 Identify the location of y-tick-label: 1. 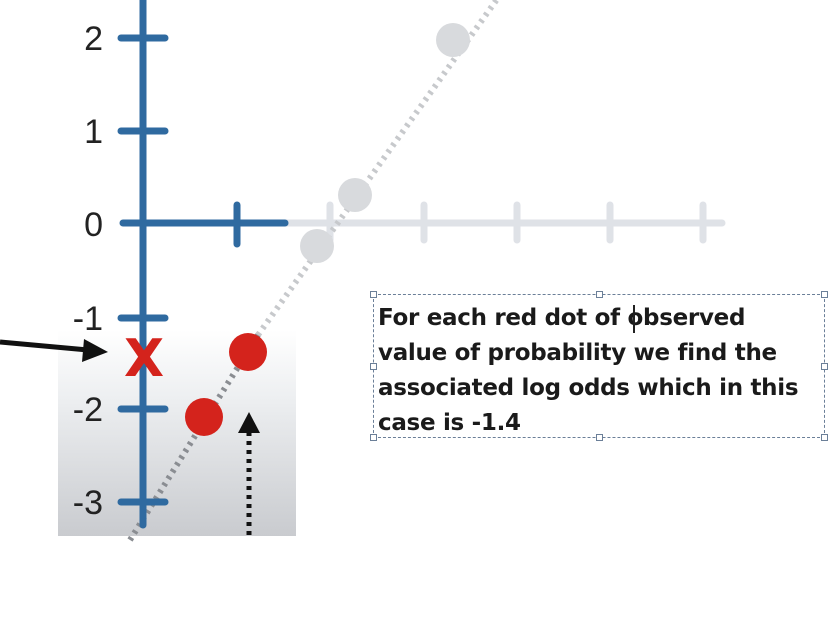
(93, 132).